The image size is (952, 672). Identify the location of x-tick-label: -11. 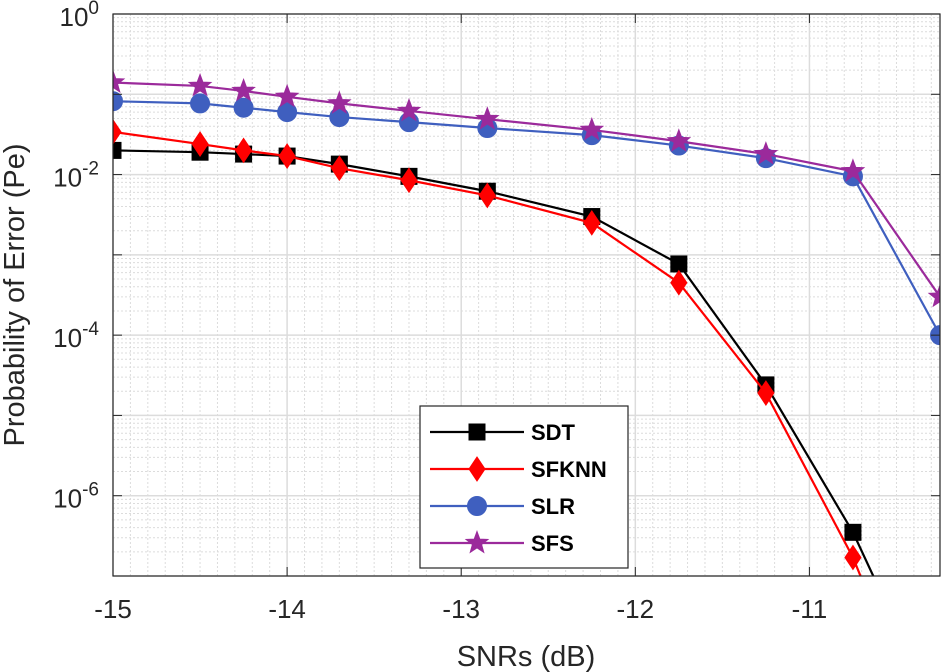
(810, 609).